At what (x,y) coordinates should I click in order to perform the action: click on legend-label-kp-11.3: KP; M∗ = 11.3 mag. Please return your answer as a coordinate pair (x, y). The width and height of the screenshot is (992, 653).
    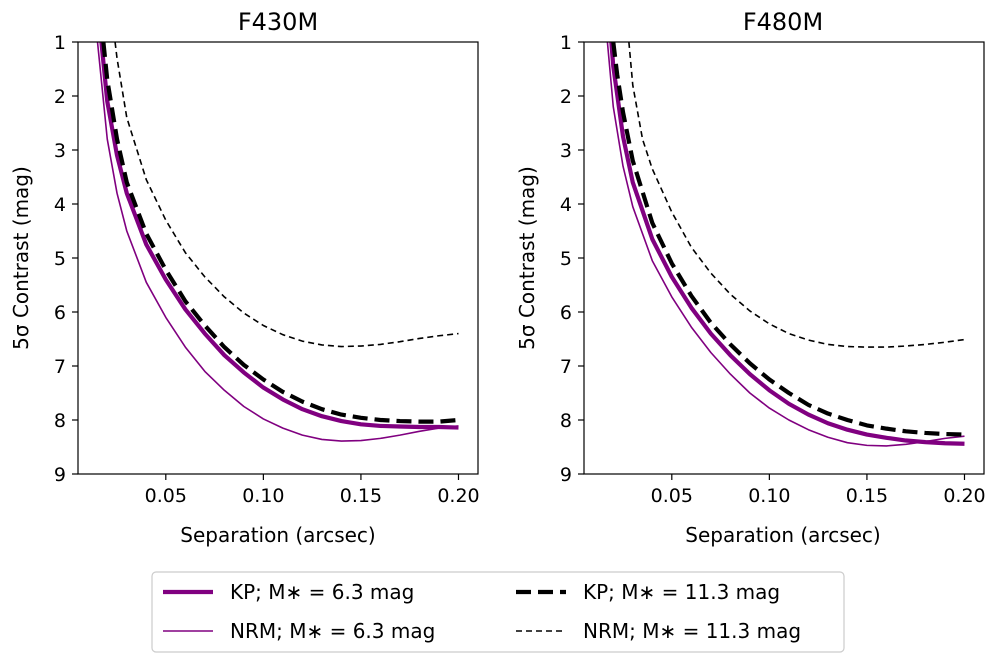
    Looking at the image, I should click on (681, 592).